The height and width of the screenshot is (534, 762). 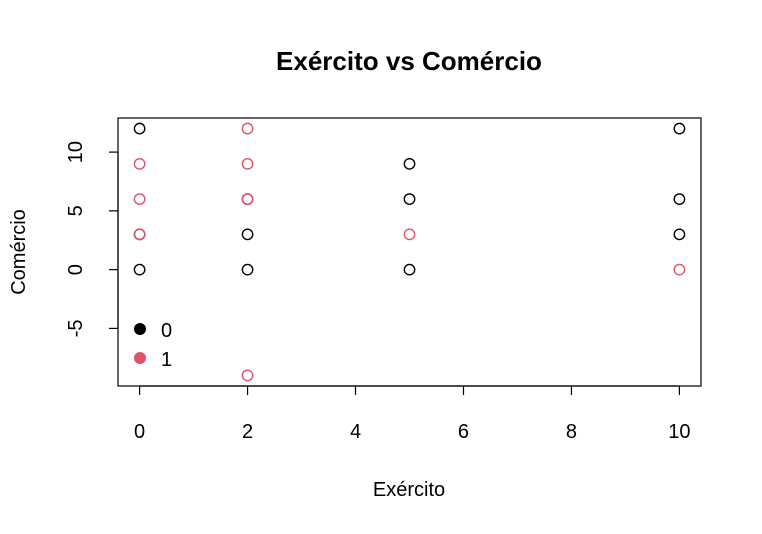 I want to click on x-axis-label: Exército, so click(x=409, y=490).